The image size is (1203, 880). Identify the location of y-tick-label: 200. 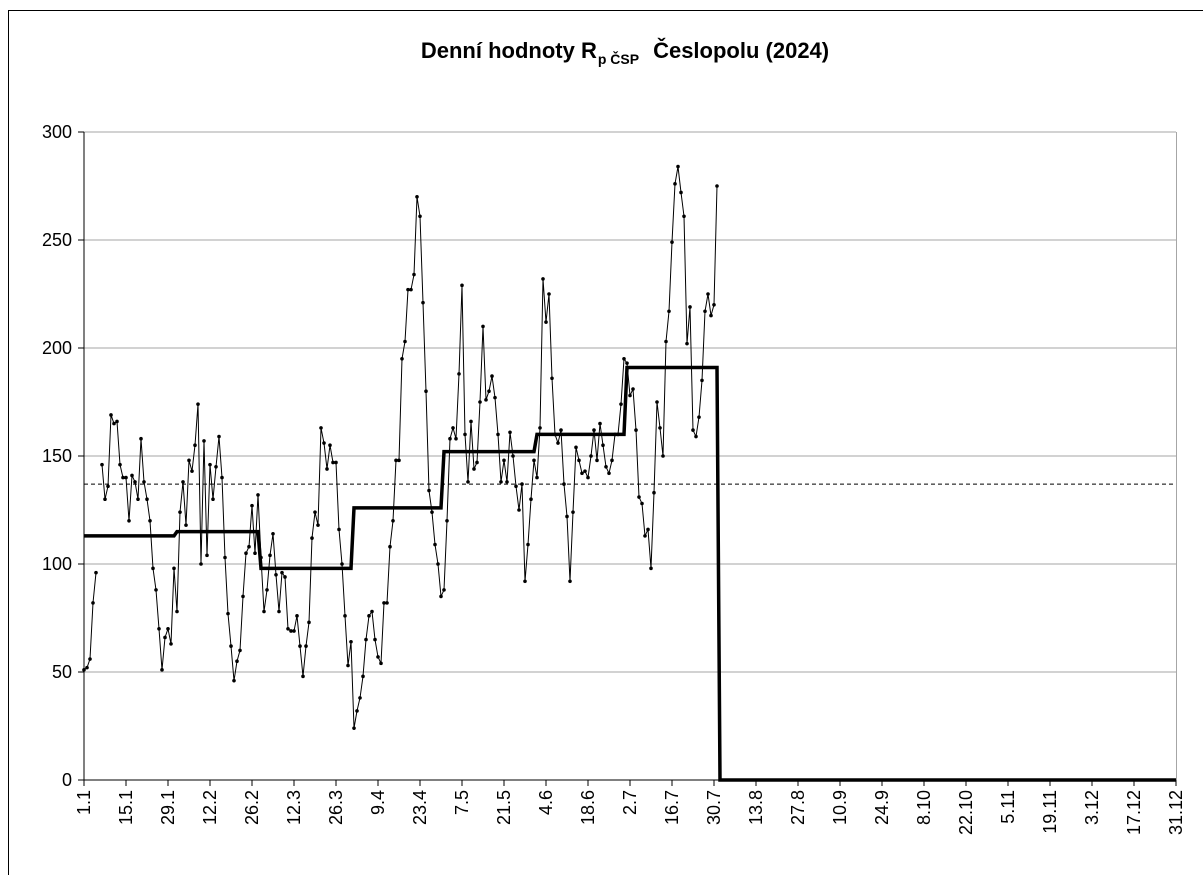
(57, 348).